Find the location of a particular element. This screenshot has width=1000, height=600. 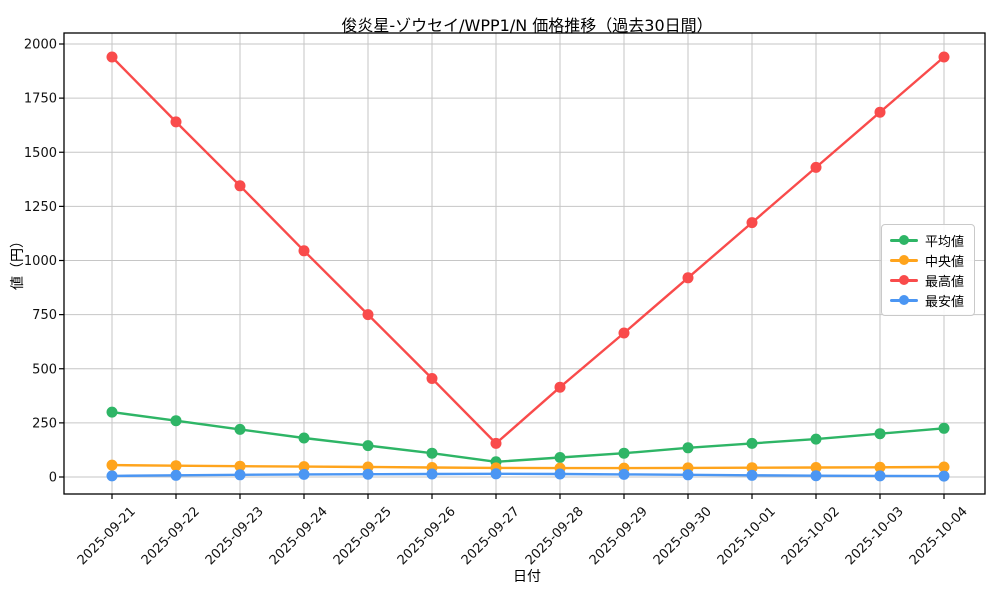

y-tick-label: 750 is located at coordinates (44, 315).